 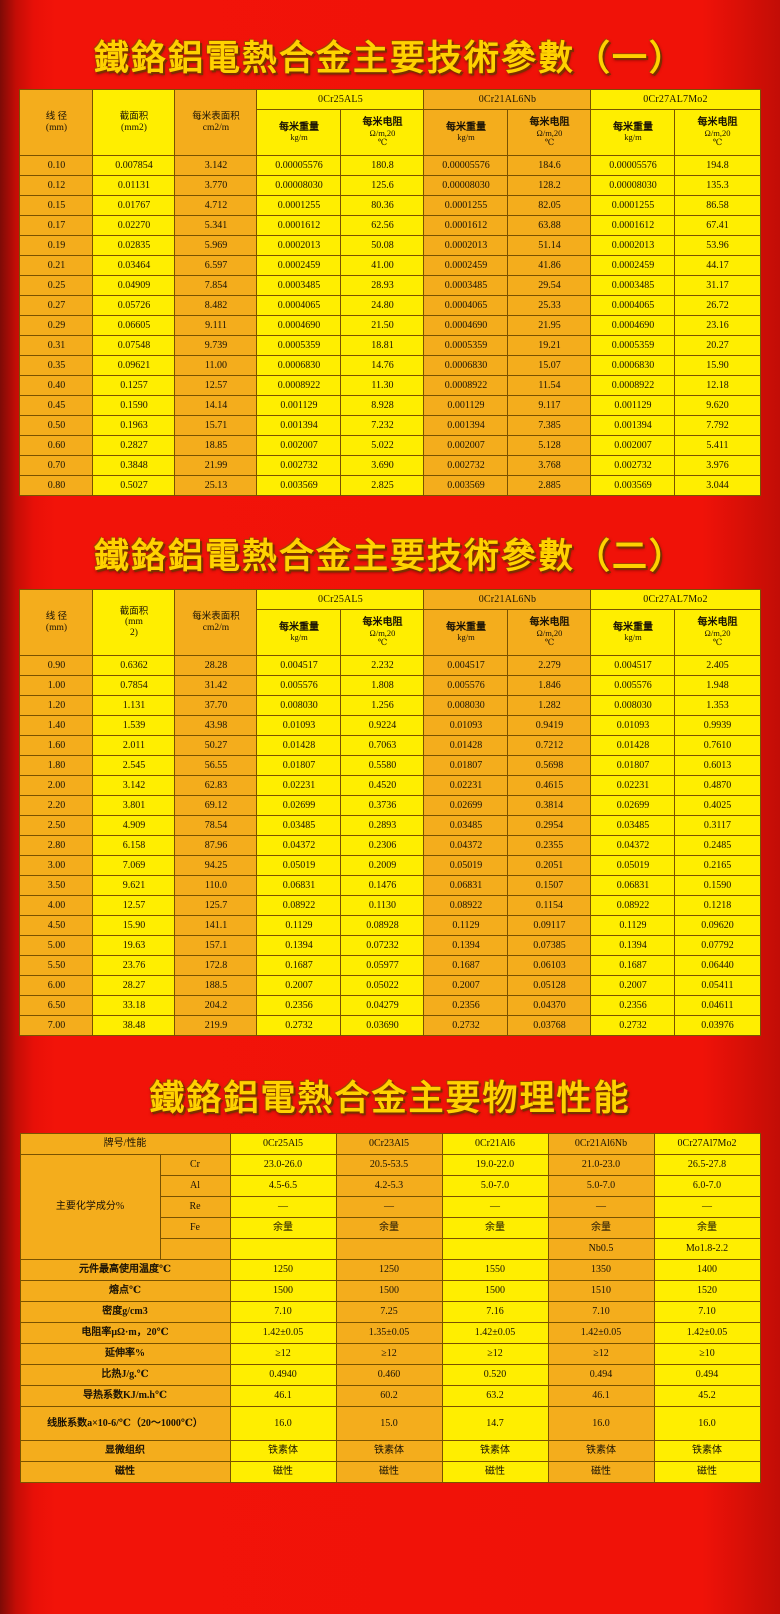 What do you see at coordinates (56, 445) in the screenshot?
I see `table-cell: 0.60` at bounding box center [56, 445].